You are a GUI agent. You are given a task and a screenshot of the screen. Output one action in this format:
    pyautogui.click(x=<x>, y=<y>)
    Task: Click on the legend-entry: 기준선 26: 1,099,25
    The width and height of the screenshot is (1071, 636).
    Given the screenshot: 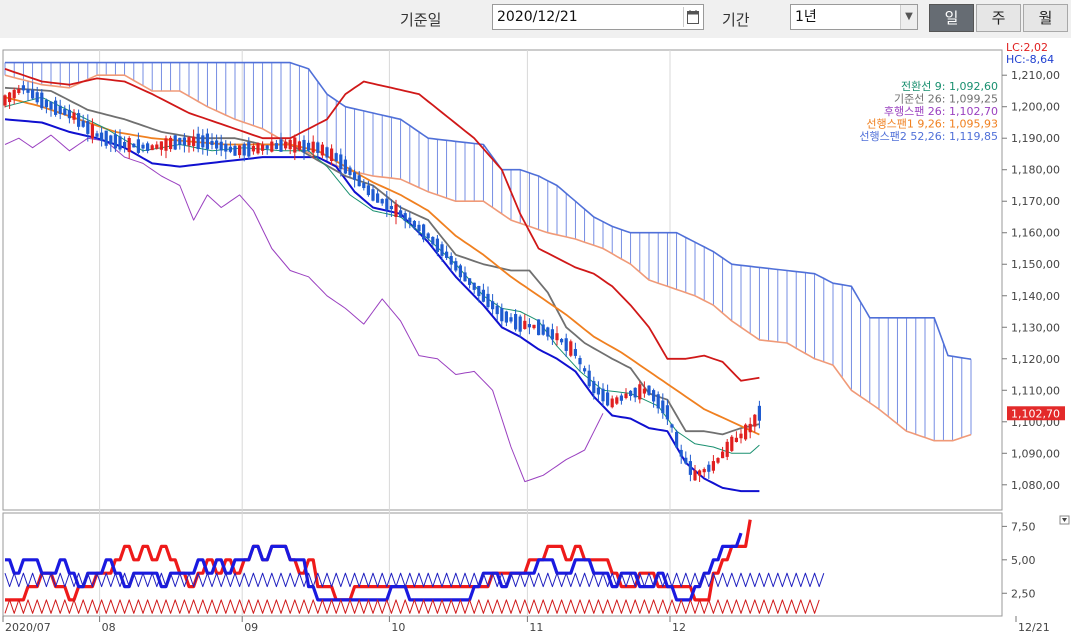 What is the action you would take?
    pyautogui.click(x=946, y=99)
    